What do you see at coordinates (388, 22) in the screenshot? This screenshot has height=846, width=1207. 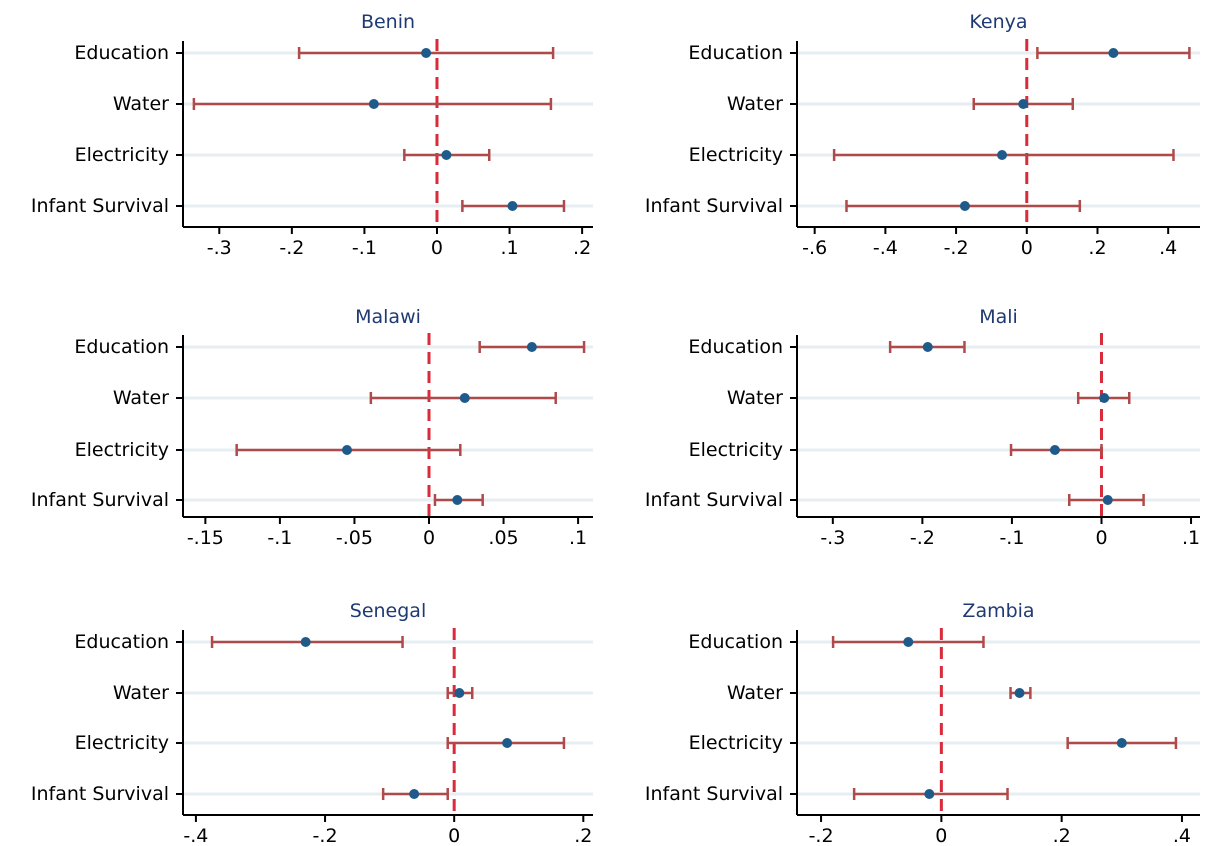 I see `panel-title: Benin` at bounding box center [388, 22].